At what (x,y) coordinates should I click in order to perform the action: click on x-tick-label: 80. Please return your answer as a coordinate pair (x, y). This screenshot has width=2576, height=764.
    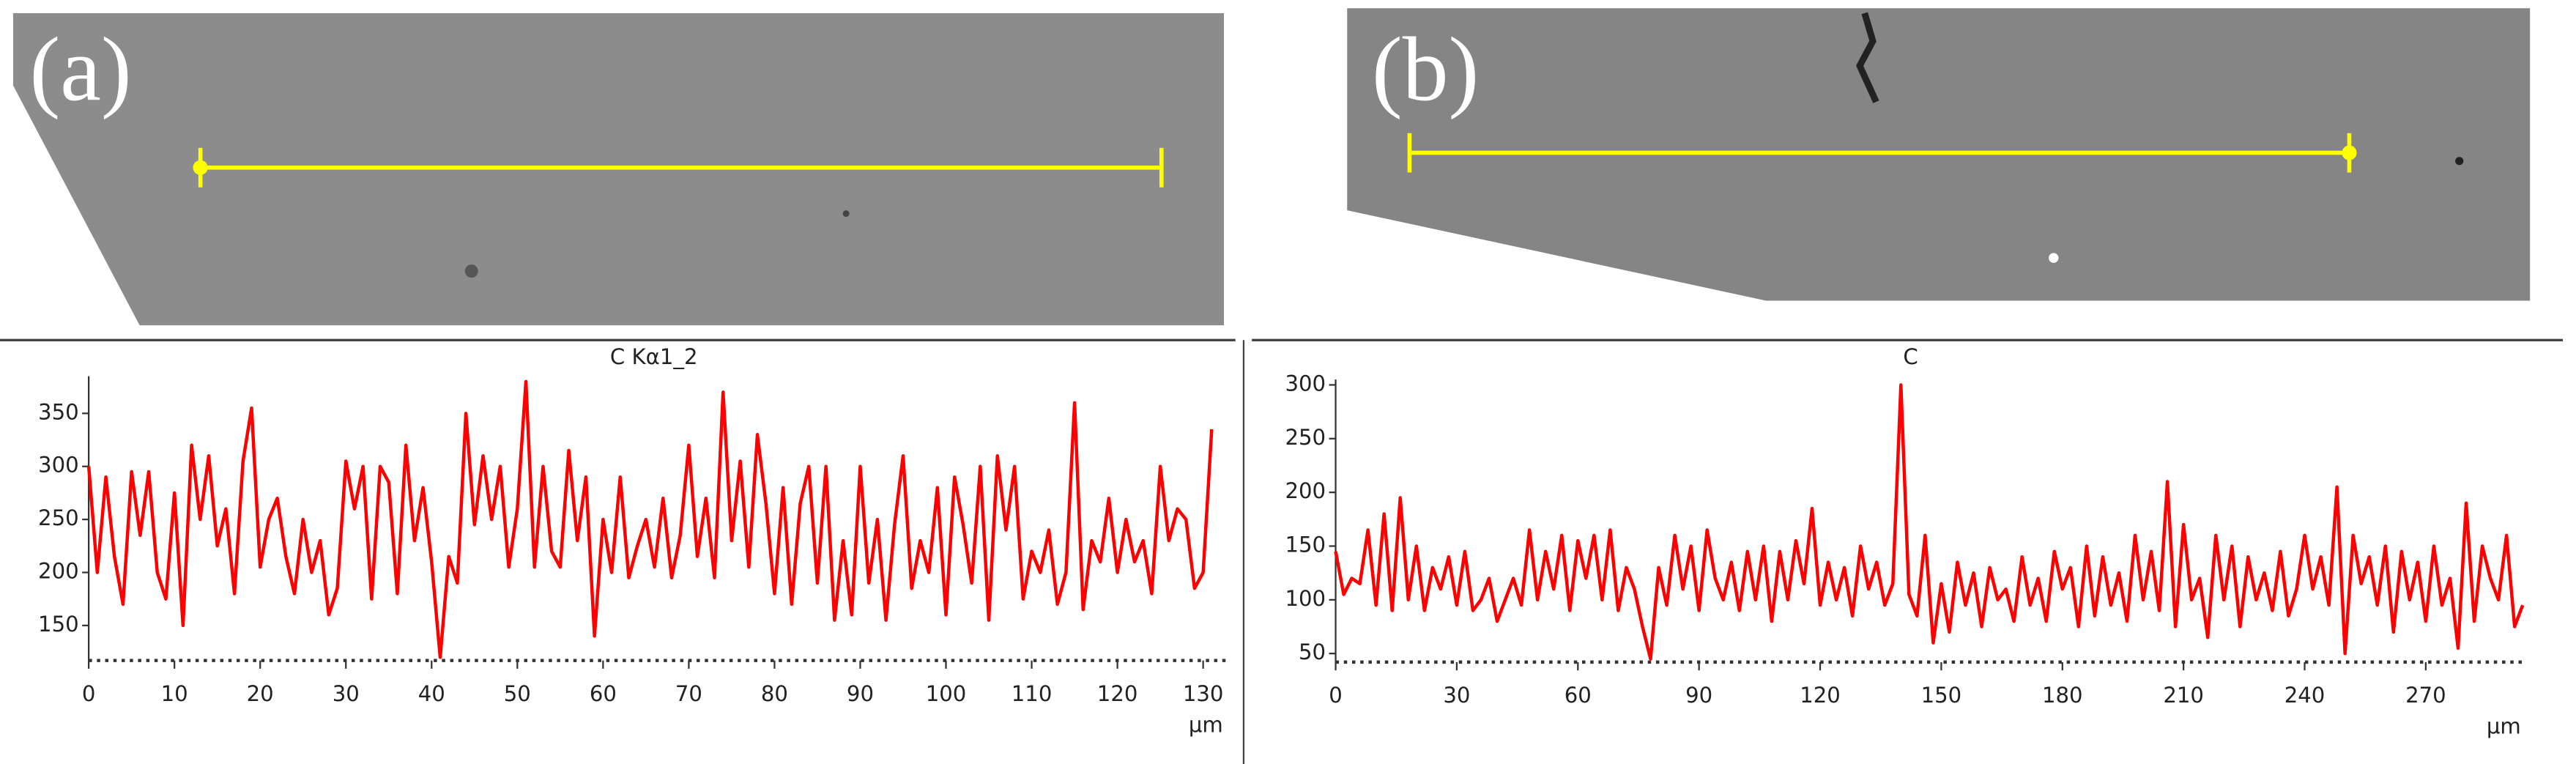
    Looking at the image, I should click on (774, 693).